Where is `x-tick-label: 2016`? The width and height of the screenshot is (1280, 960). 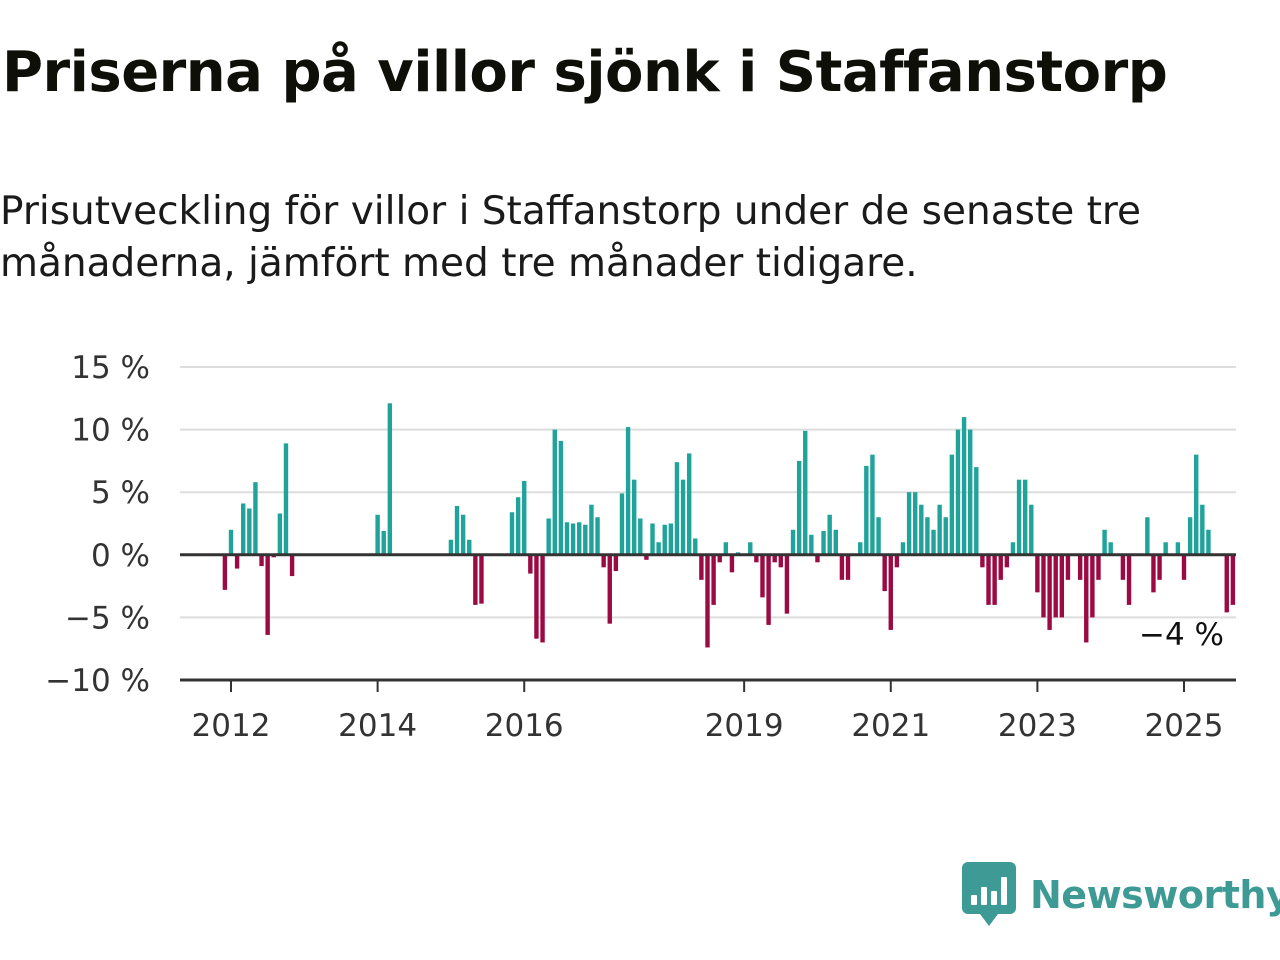 x-tick-label: 2016 is located at coordinates (524, 726).